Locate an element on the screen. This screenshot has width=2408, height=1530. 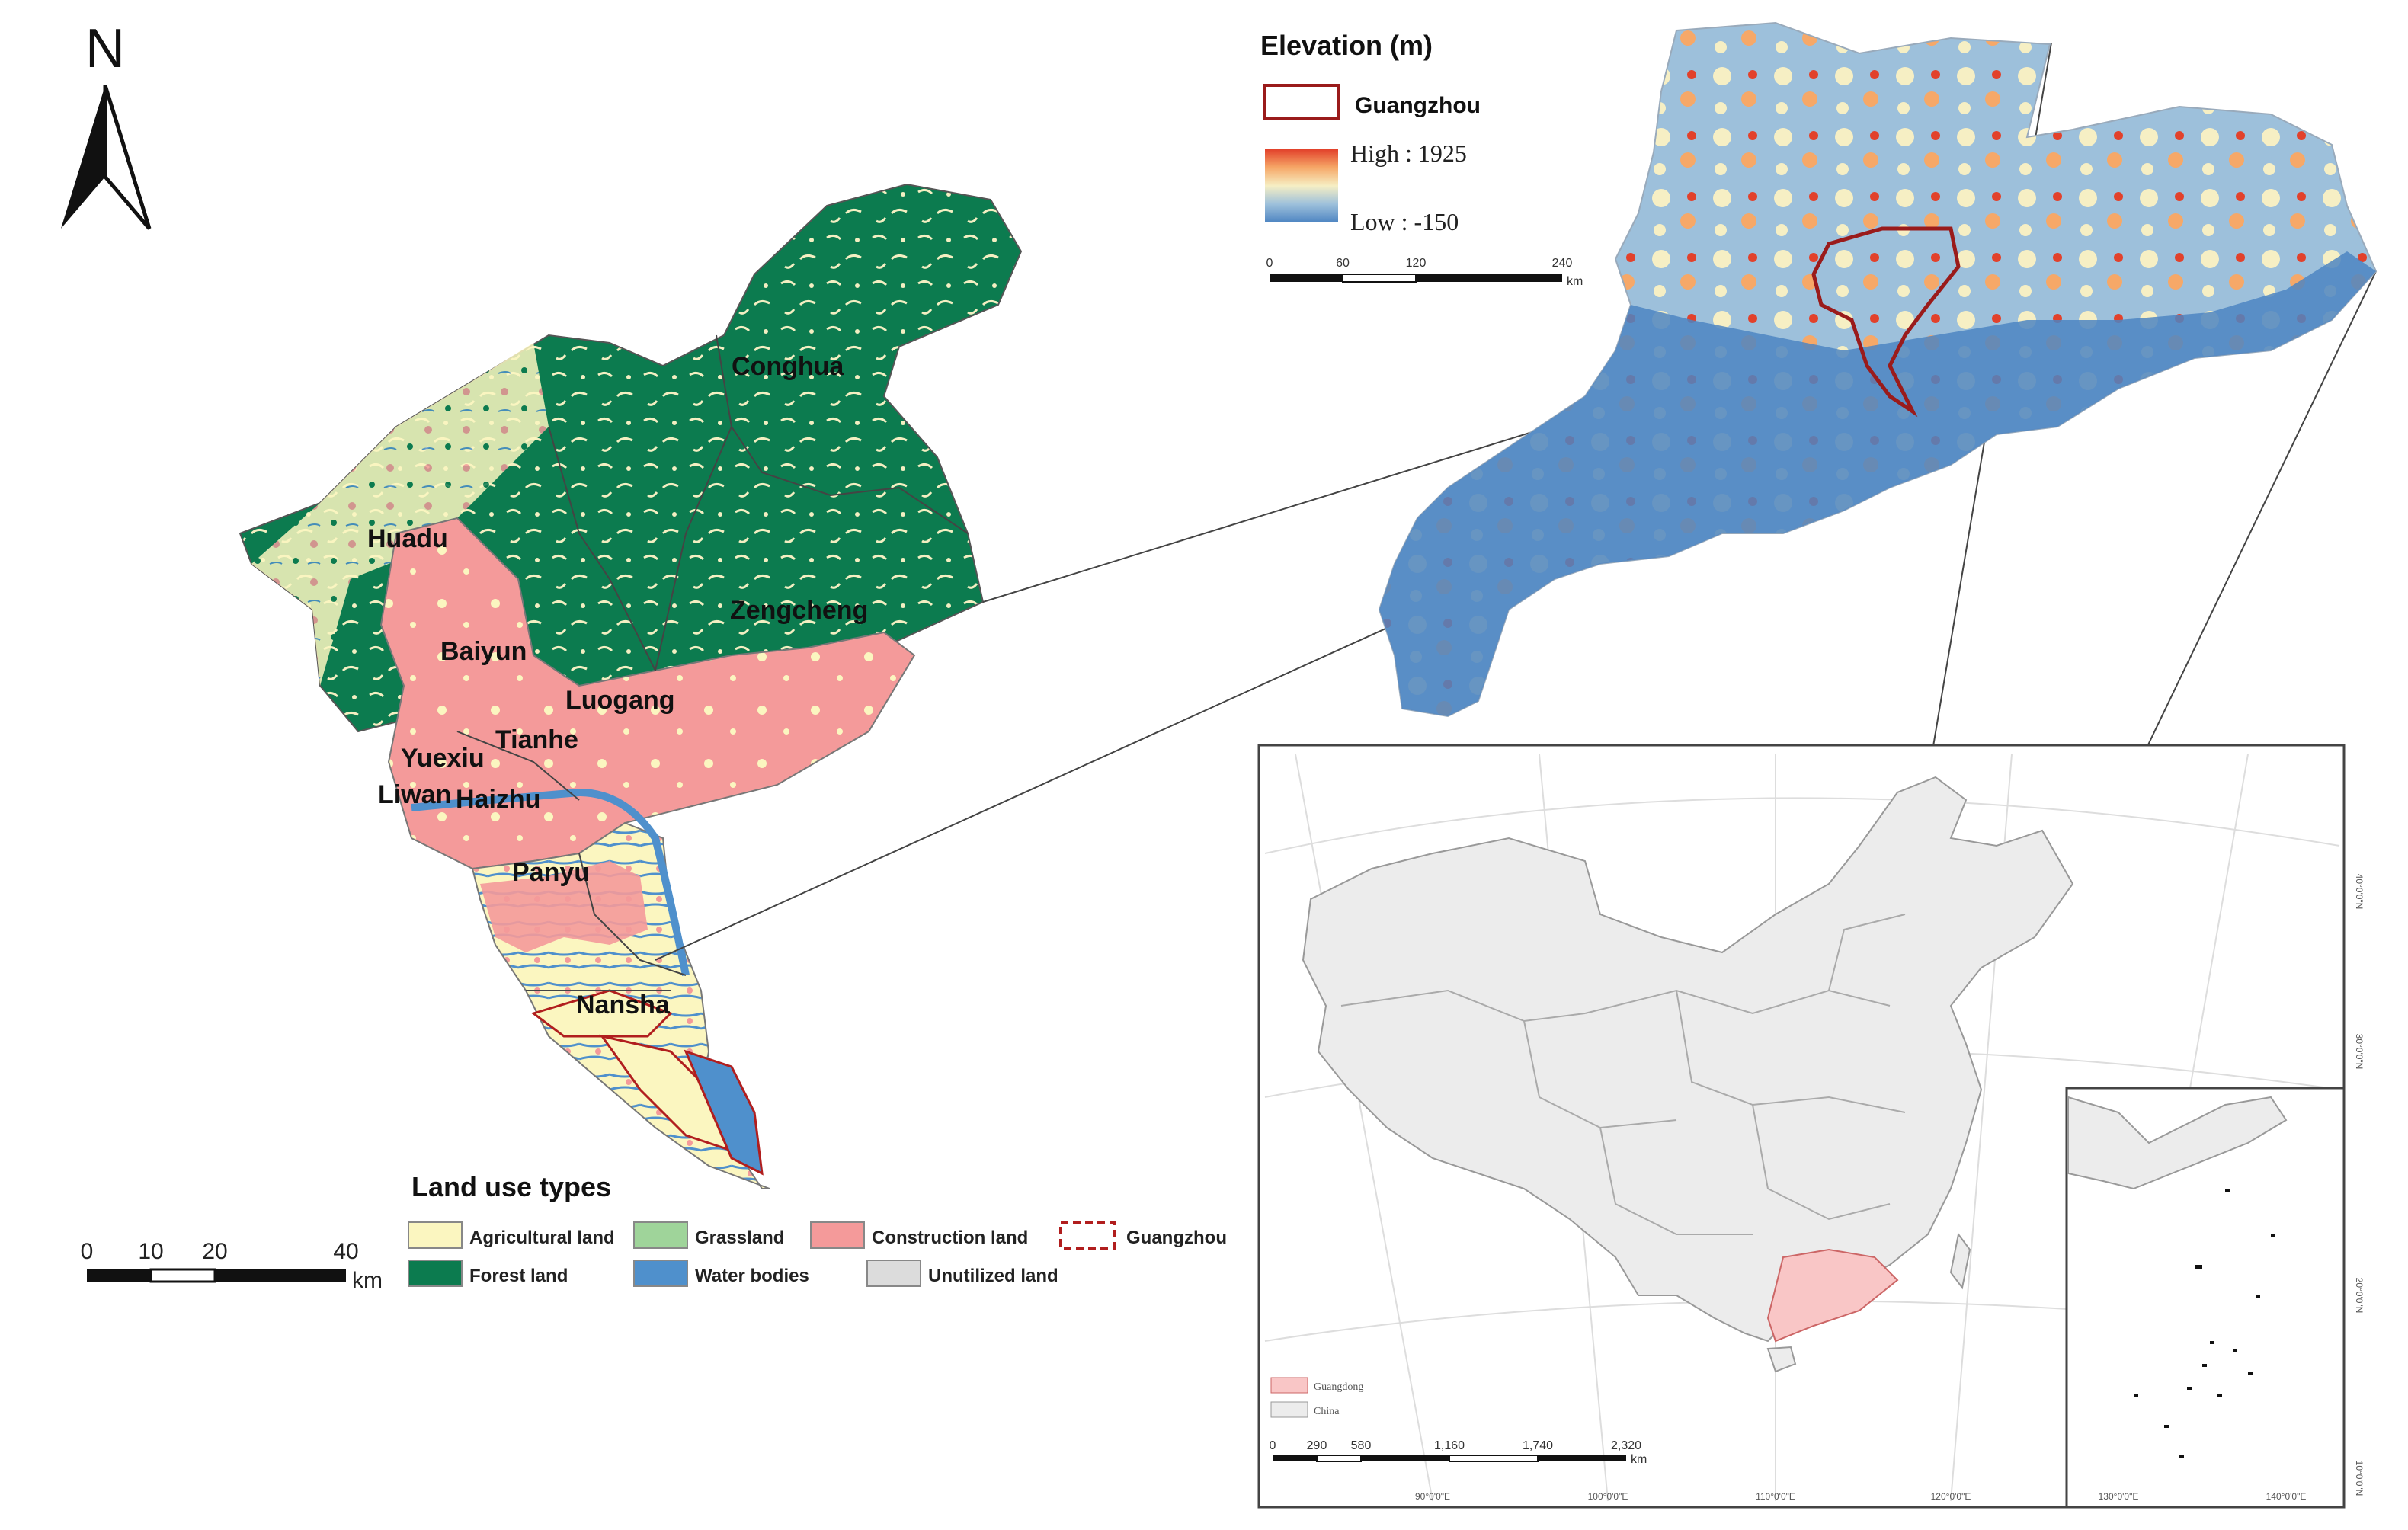
lon-label-110: 110°0'0"E is located at coordinates (1775, 1496).